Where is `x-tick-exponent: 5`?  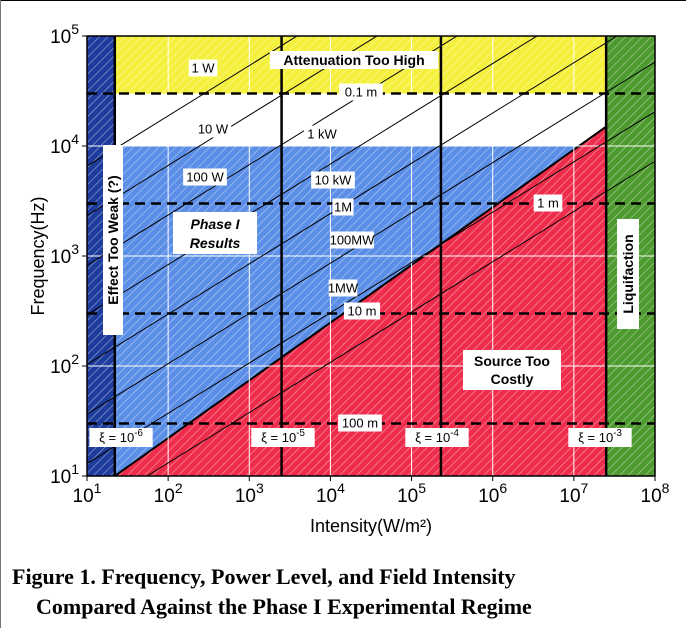 x-tick-exponent: 5 is located at coordinates (422, 488).